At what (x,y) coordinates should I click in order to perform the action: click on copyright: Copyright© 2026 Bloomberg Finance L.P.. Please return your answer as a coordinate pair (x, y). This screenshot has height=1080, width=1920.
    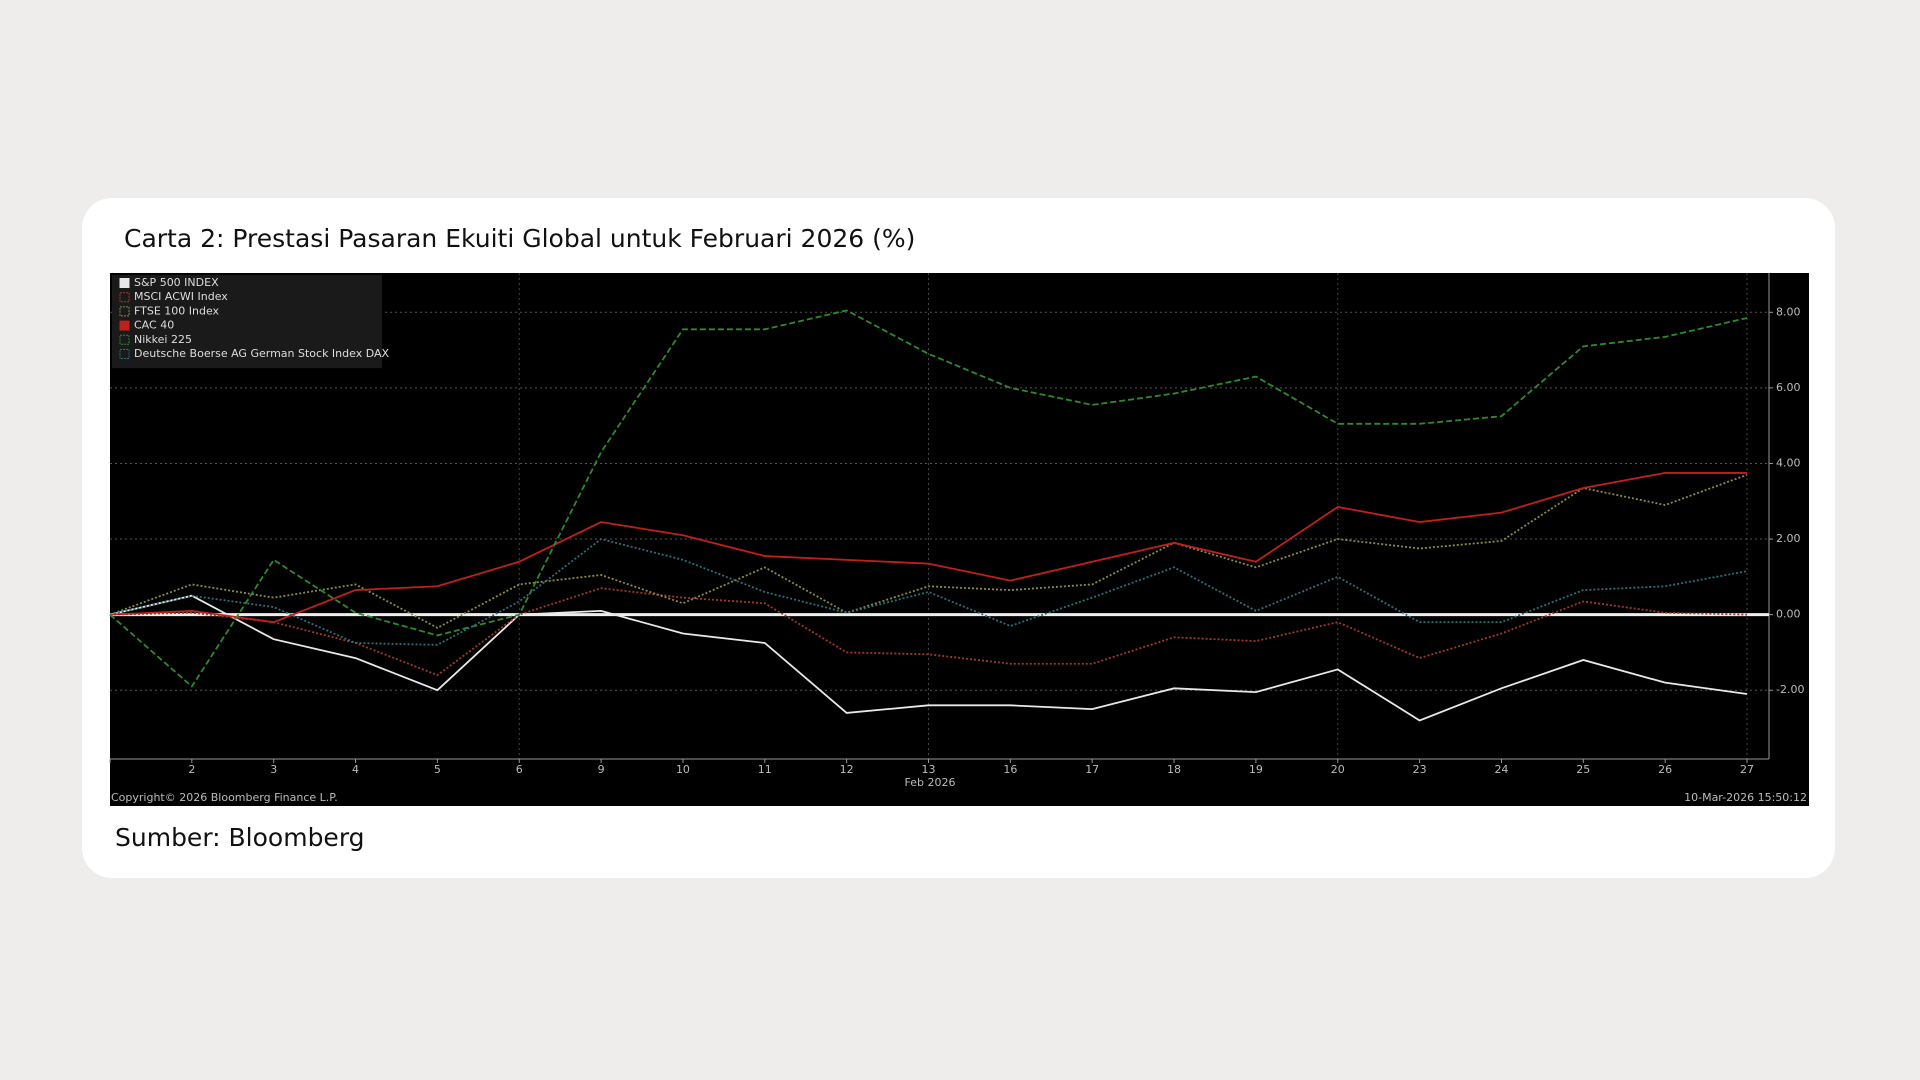
    Looking at the image, I should click on (224, 797).